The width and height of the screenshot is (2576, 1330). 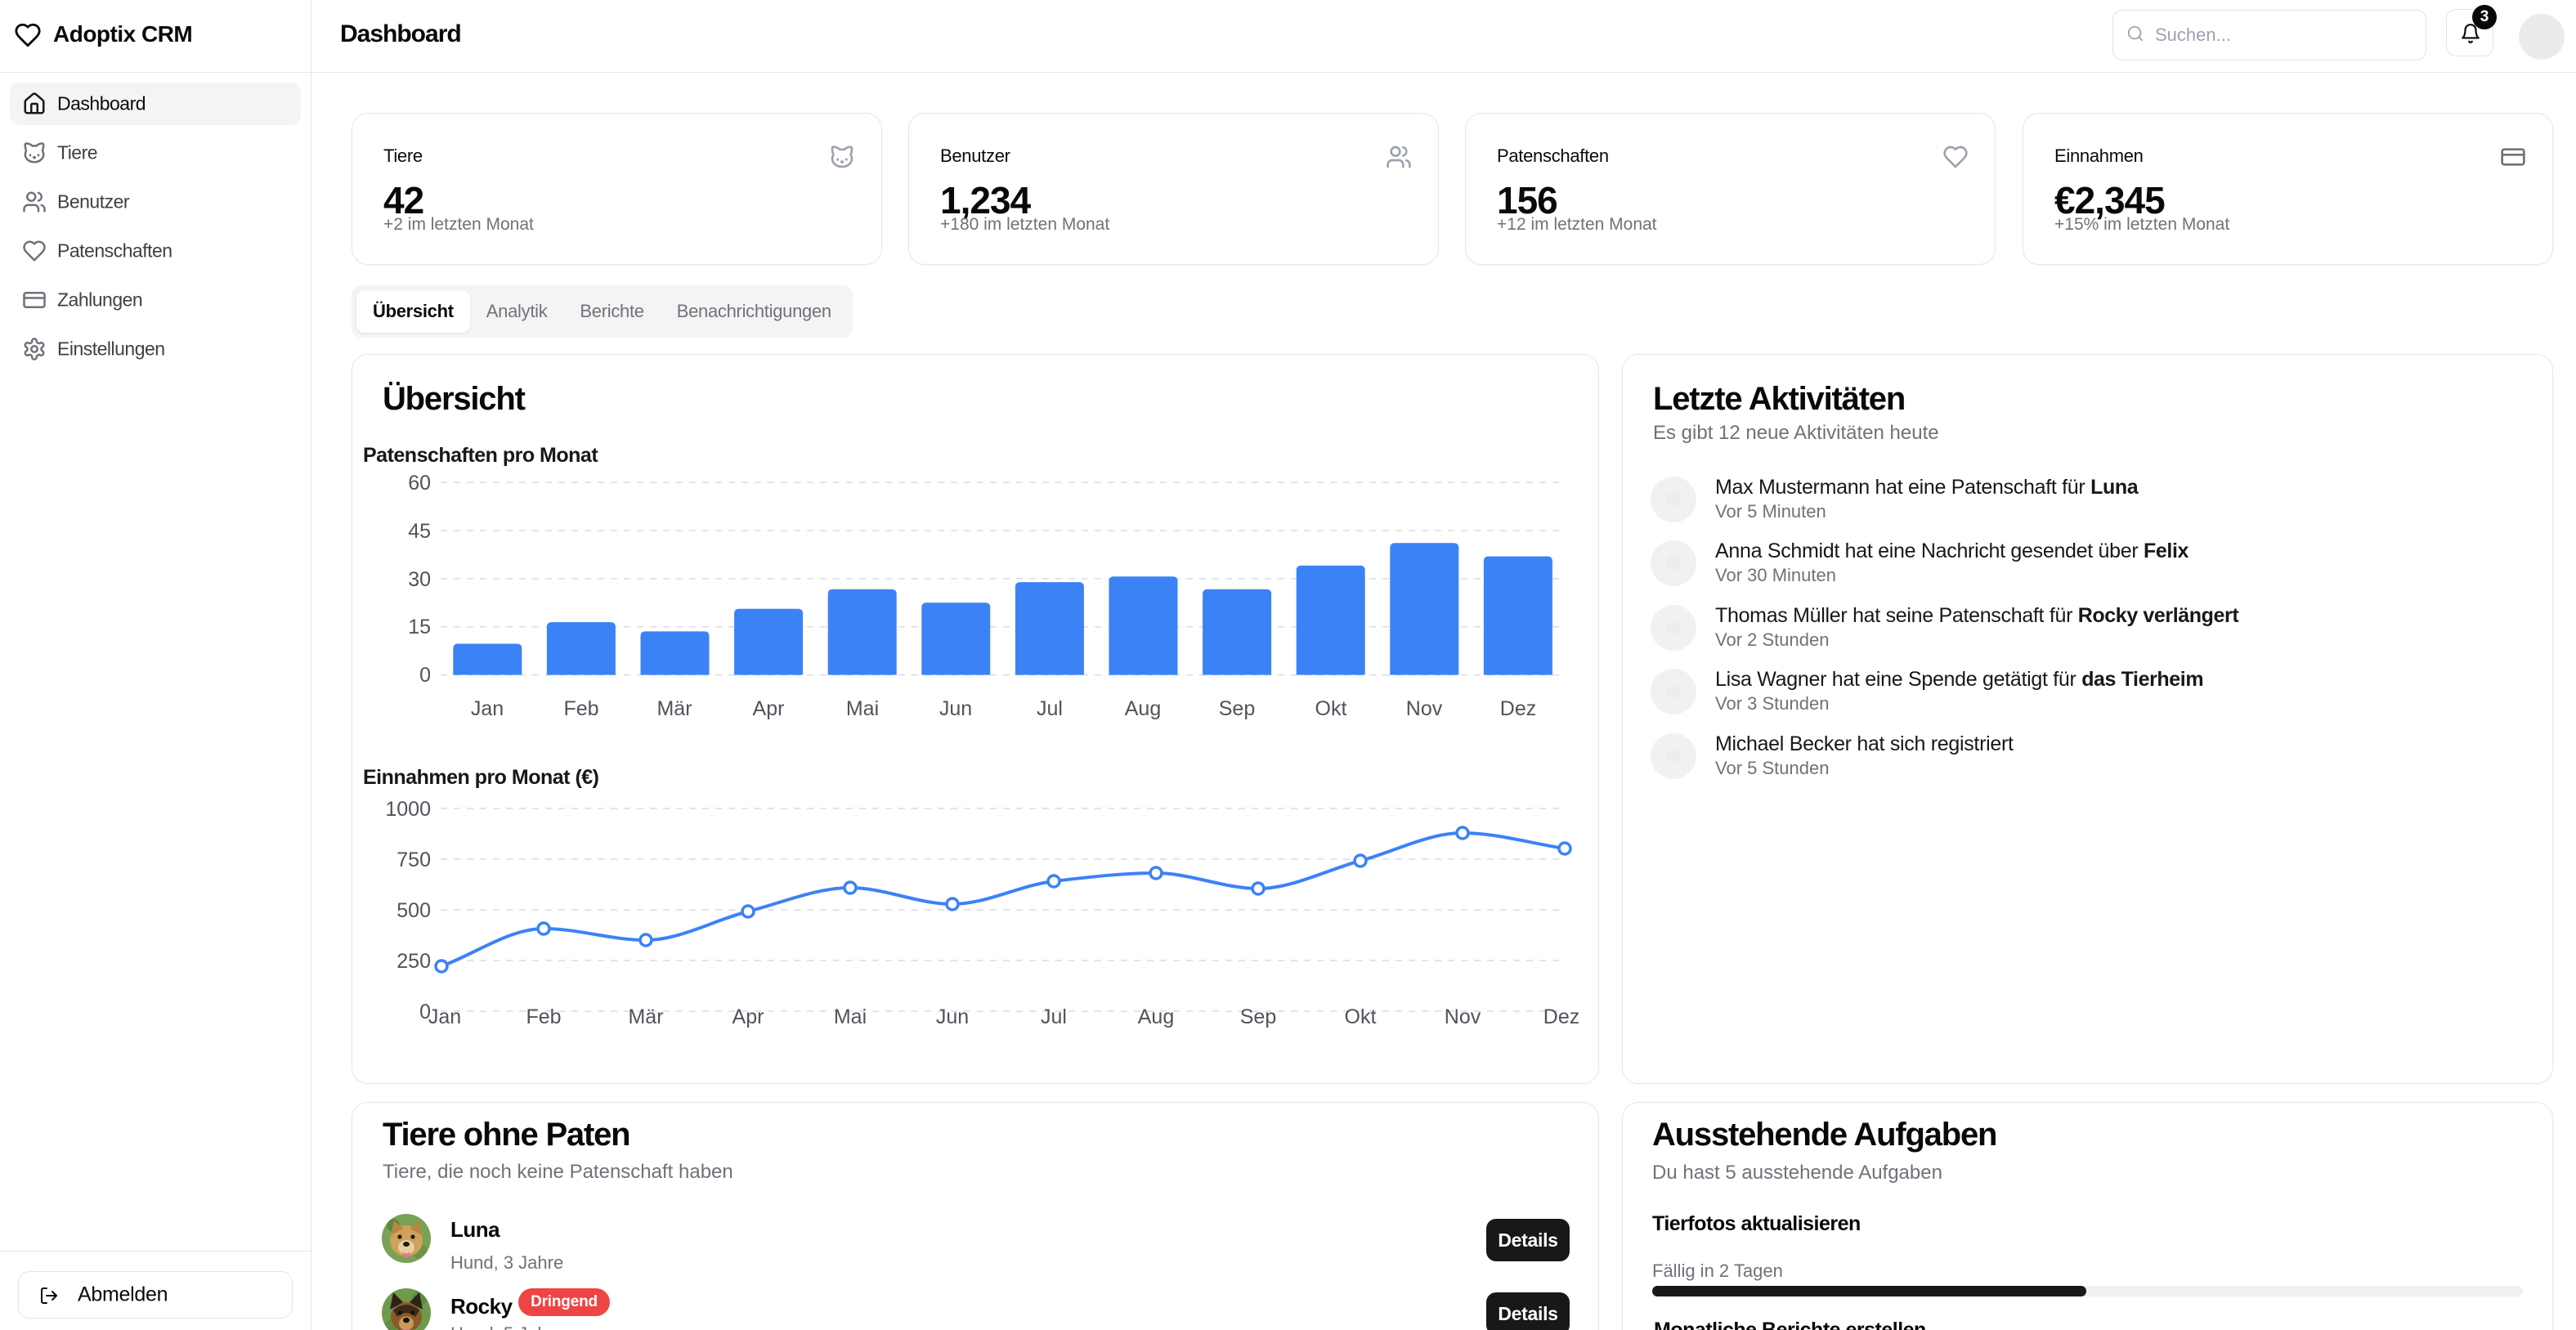 I want to click on svg-text: 15, so click(x=419, y=627).